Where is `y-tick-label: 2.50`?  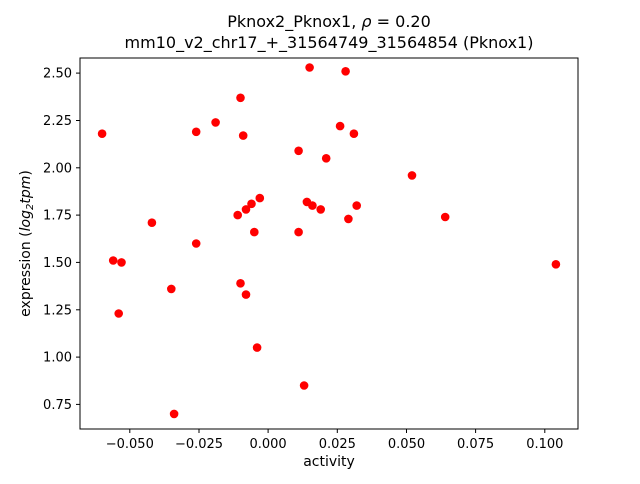
y-tick-label: 2.50 is located at coordinates (57, 74).